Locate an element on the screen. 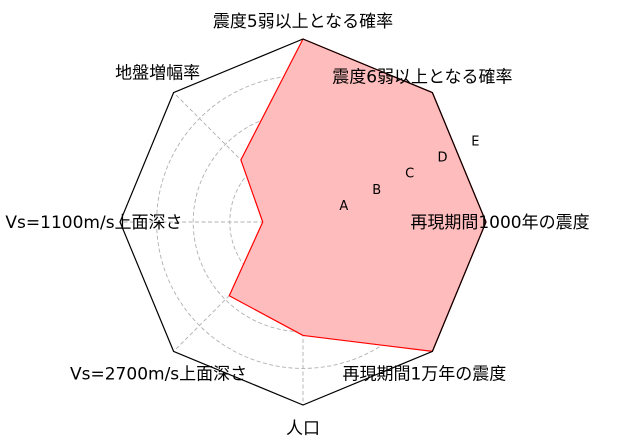 The width and height of the screenshot is (618, 446). ring-label-A: A is located at coordinates (343, 206).